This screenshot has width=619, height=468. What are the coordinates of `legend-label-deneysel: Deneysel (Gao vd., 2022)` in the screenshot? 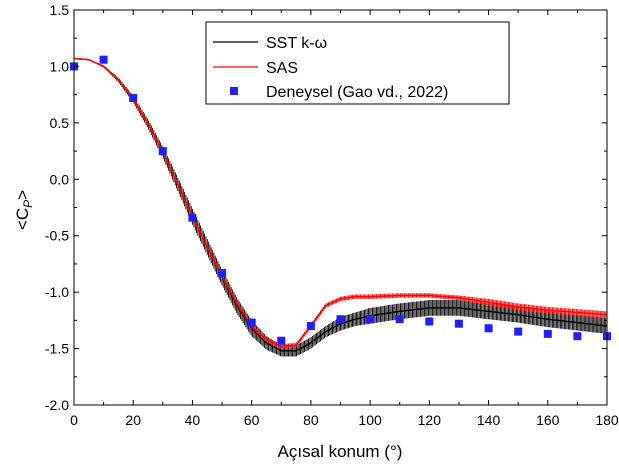 It's located at (357, 92).